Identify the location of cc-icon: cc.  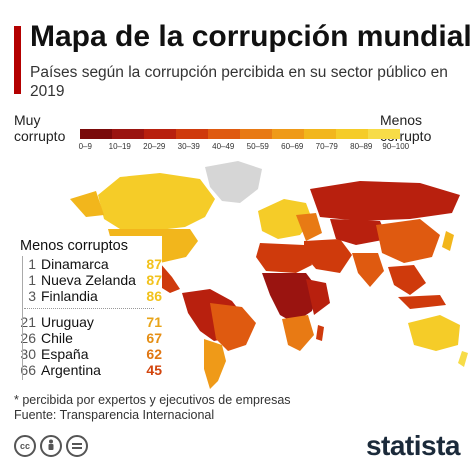
(25, 446).